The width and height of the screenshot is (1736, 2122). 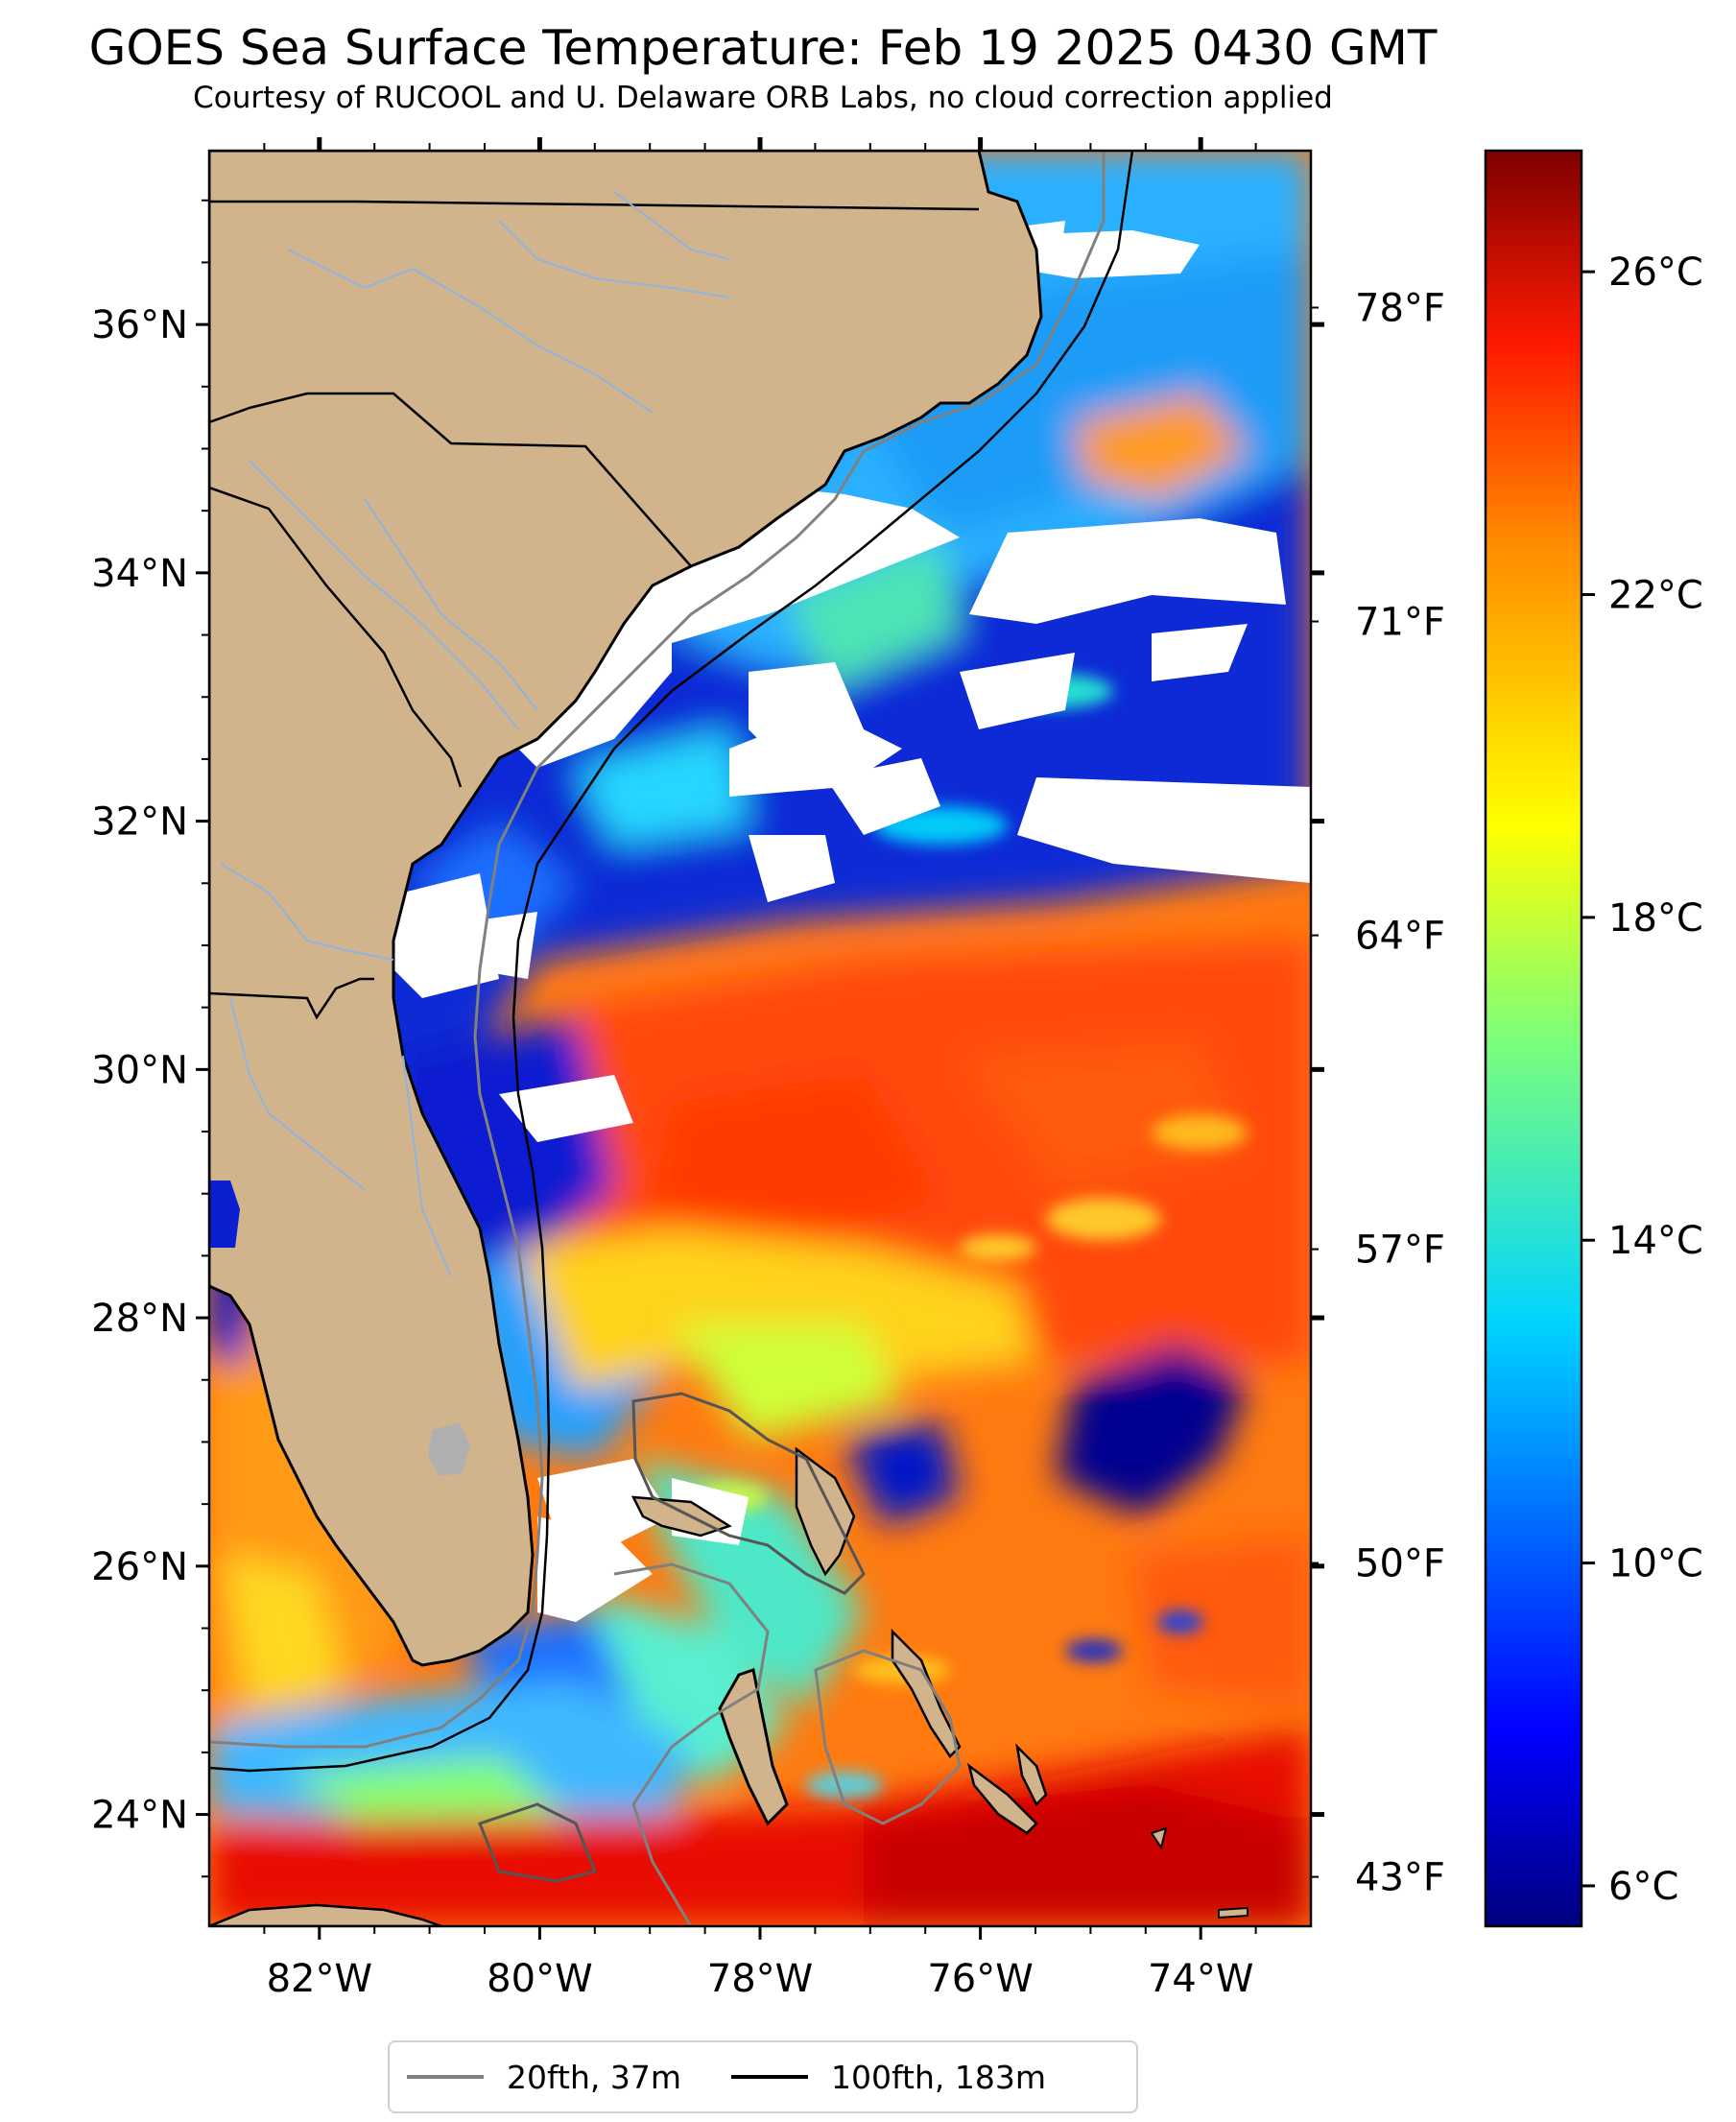 What do you see at coordinates (139, 325) in the screenshot?
I see `lat-tick-label: 36°N` at bounding box center [139, 325].